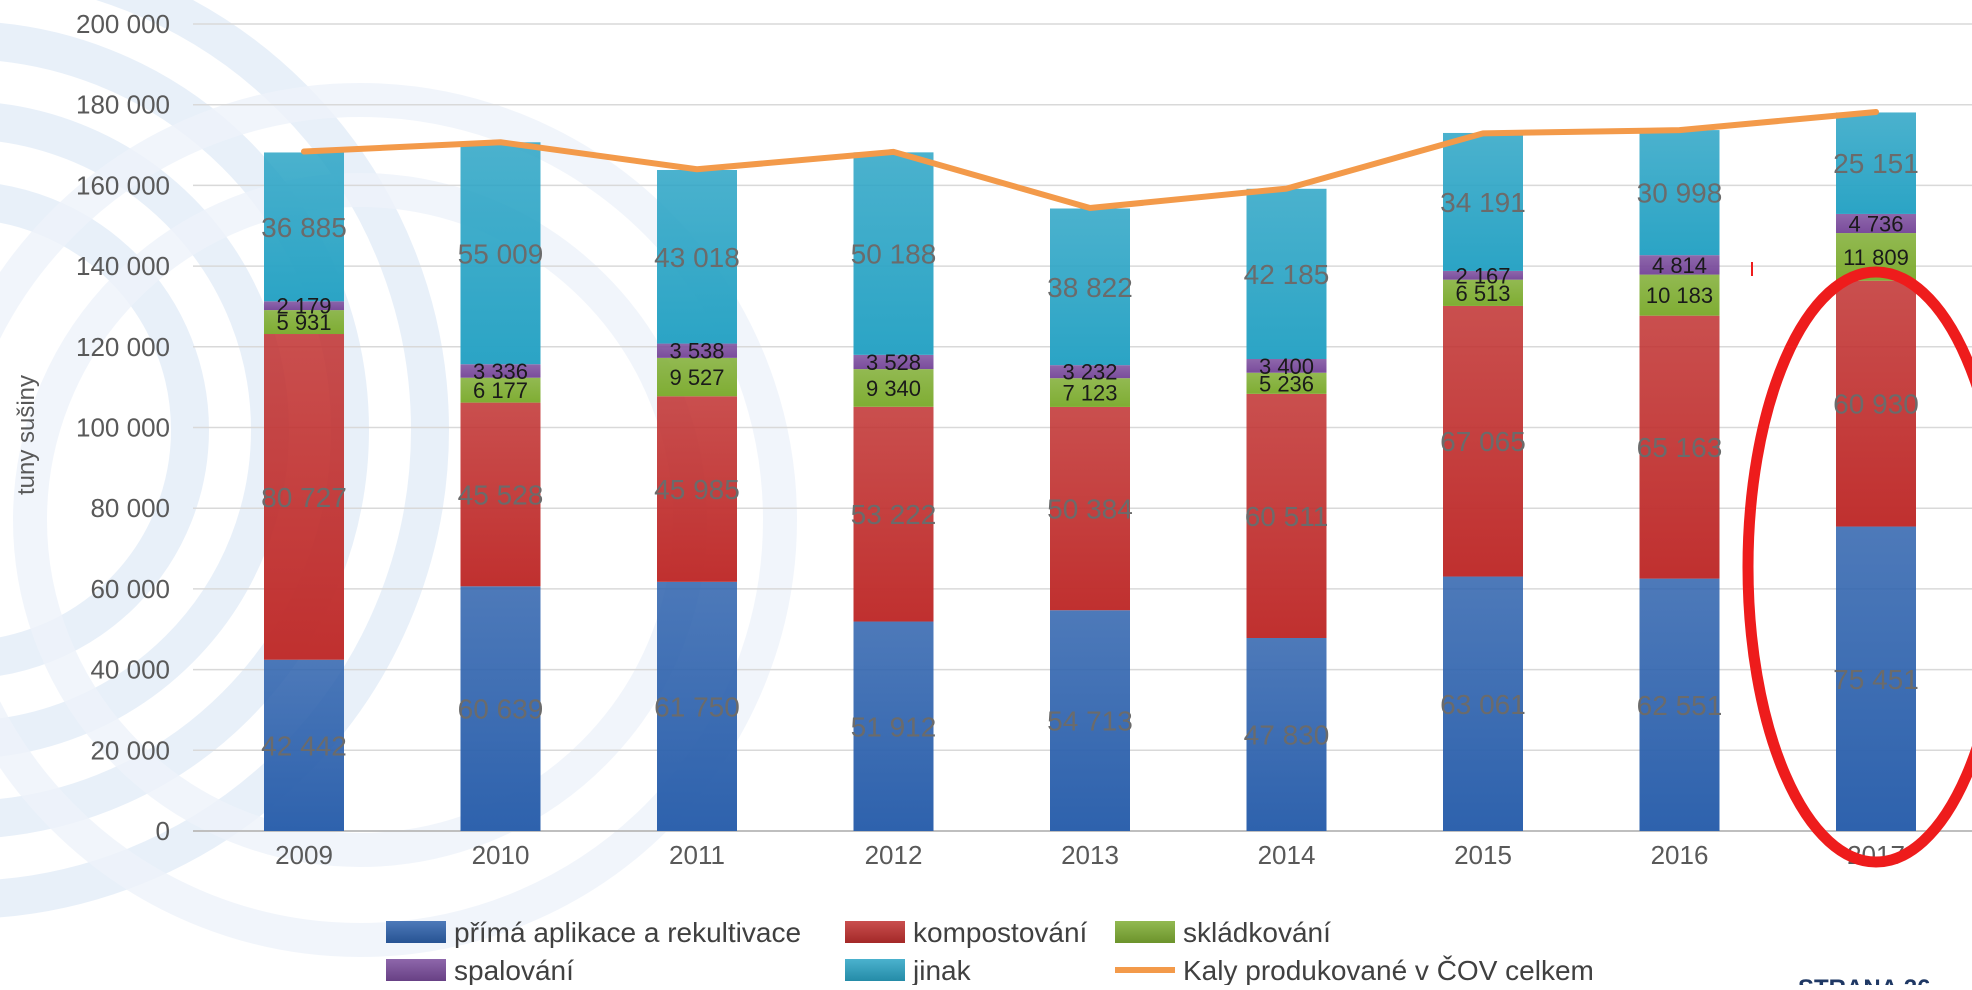 This screenshot has height=990, width=1972. I want to click on data-label: 60 511, so click(1287, 516).